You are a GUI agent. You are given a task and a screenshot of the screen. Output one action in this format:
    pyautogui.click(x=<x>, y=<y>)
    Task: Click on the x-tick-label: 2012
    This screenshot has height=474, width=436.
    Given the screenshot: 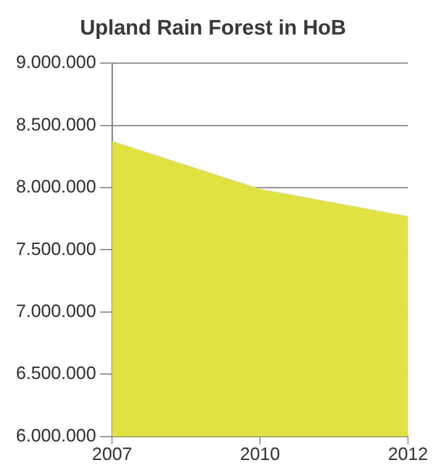 What is the action you would take?
    pyautogui.click(x=408, y=454)
    